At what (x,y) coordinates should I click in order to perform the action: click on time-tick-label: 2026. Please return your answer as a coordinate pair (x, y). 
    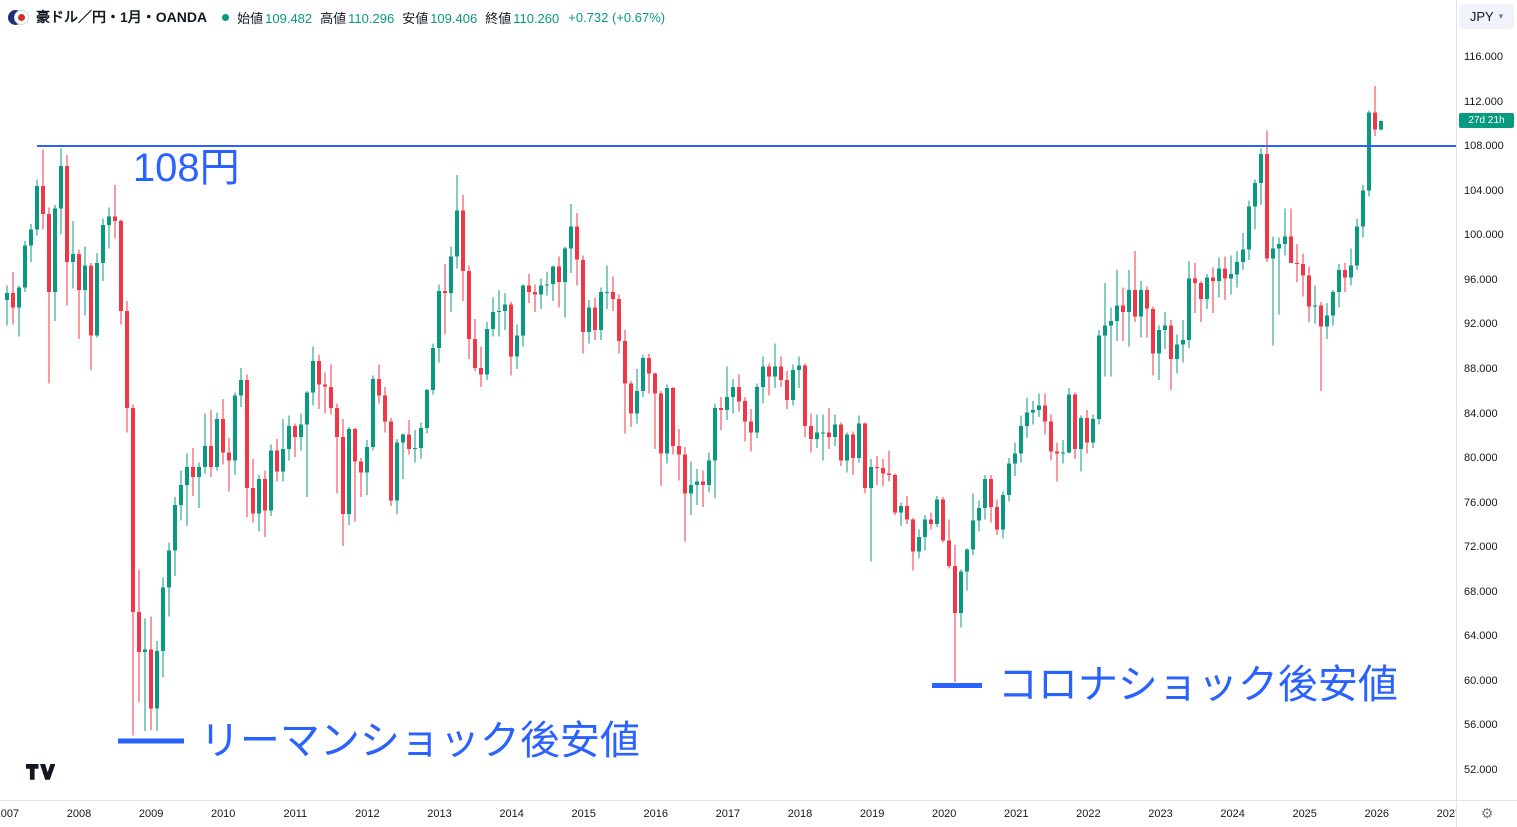
    Looking at the image, I should click on (1377, 814).